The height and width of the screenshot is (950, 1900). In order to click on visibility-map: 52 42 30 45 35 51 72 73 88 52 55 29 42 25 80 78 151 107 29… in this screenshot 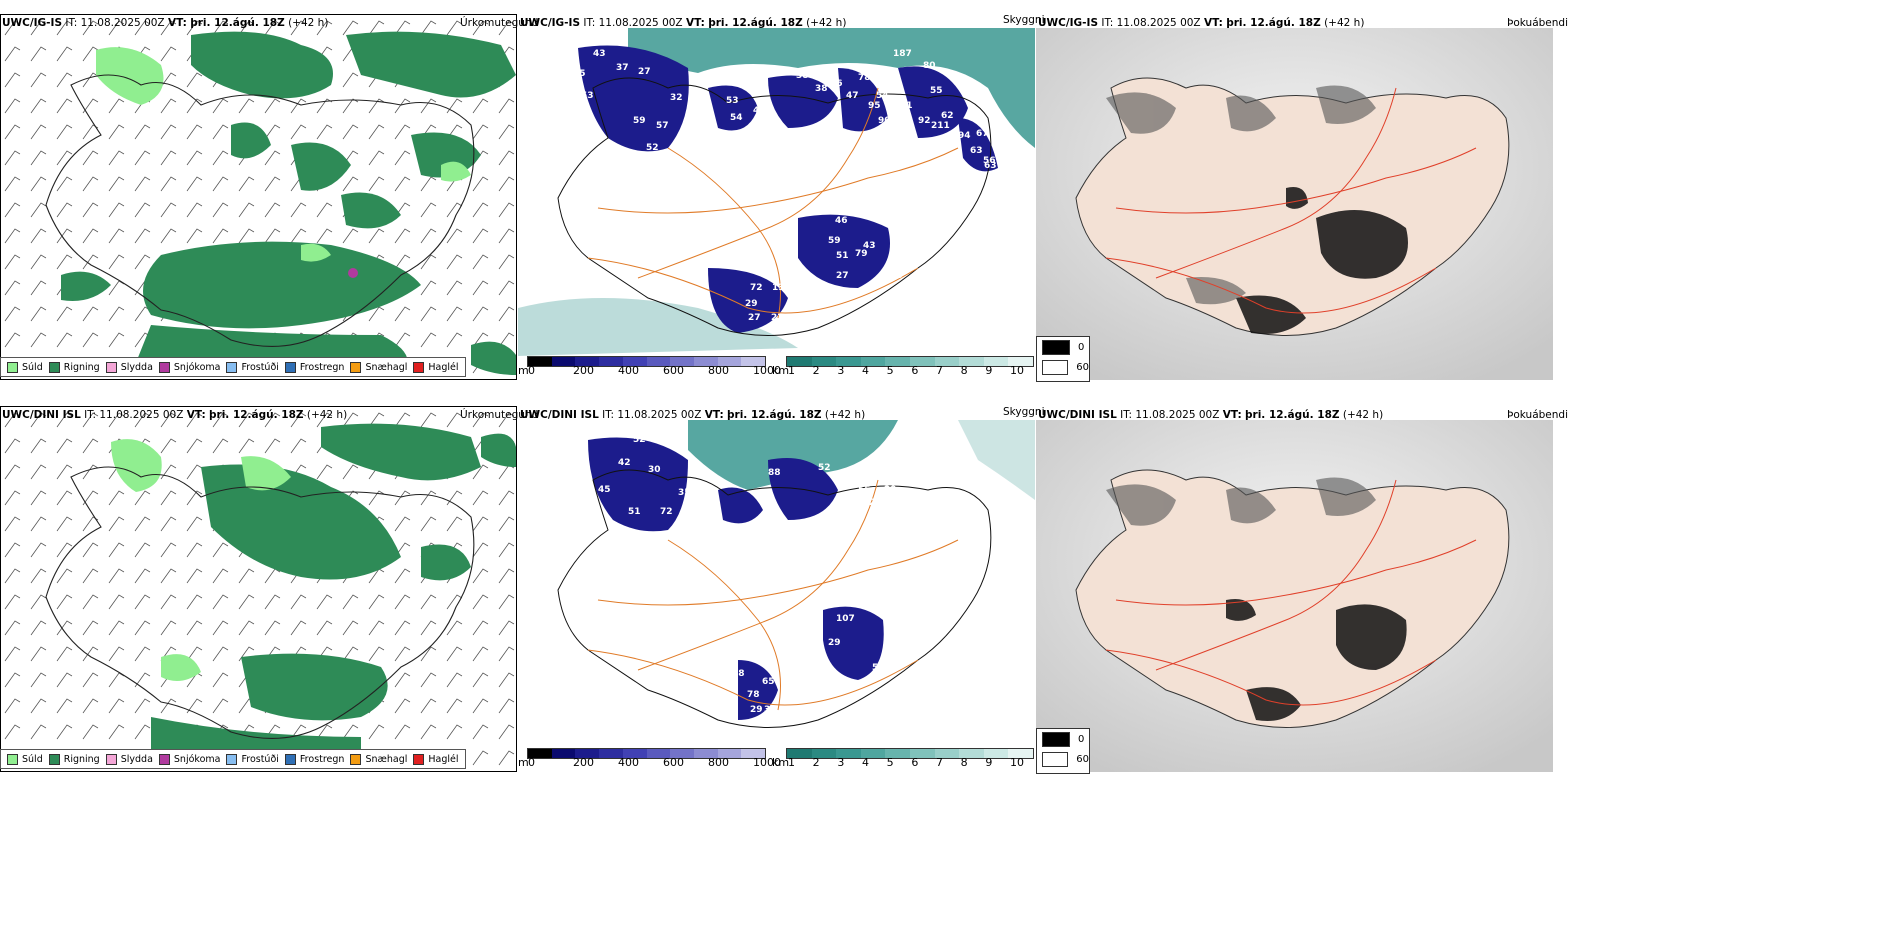, I will do `click(796, 574)`.